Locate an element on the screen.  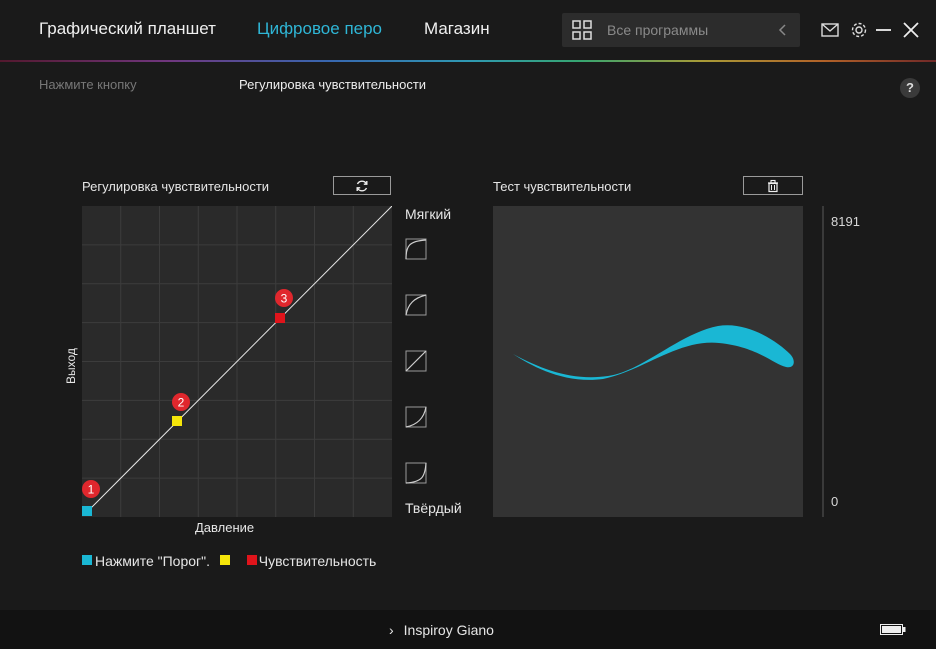
tab-store: Магазин is located at coordinates (457, 28).